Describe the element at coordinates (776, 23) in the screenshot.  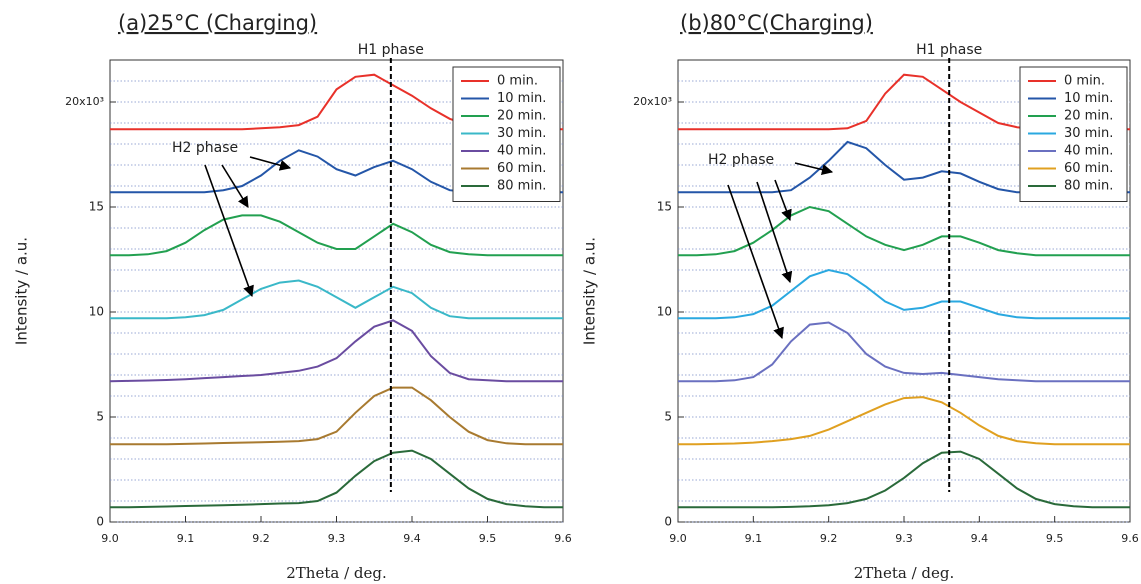
I see `chart-title: (b)80°C(Charging)` at that location.